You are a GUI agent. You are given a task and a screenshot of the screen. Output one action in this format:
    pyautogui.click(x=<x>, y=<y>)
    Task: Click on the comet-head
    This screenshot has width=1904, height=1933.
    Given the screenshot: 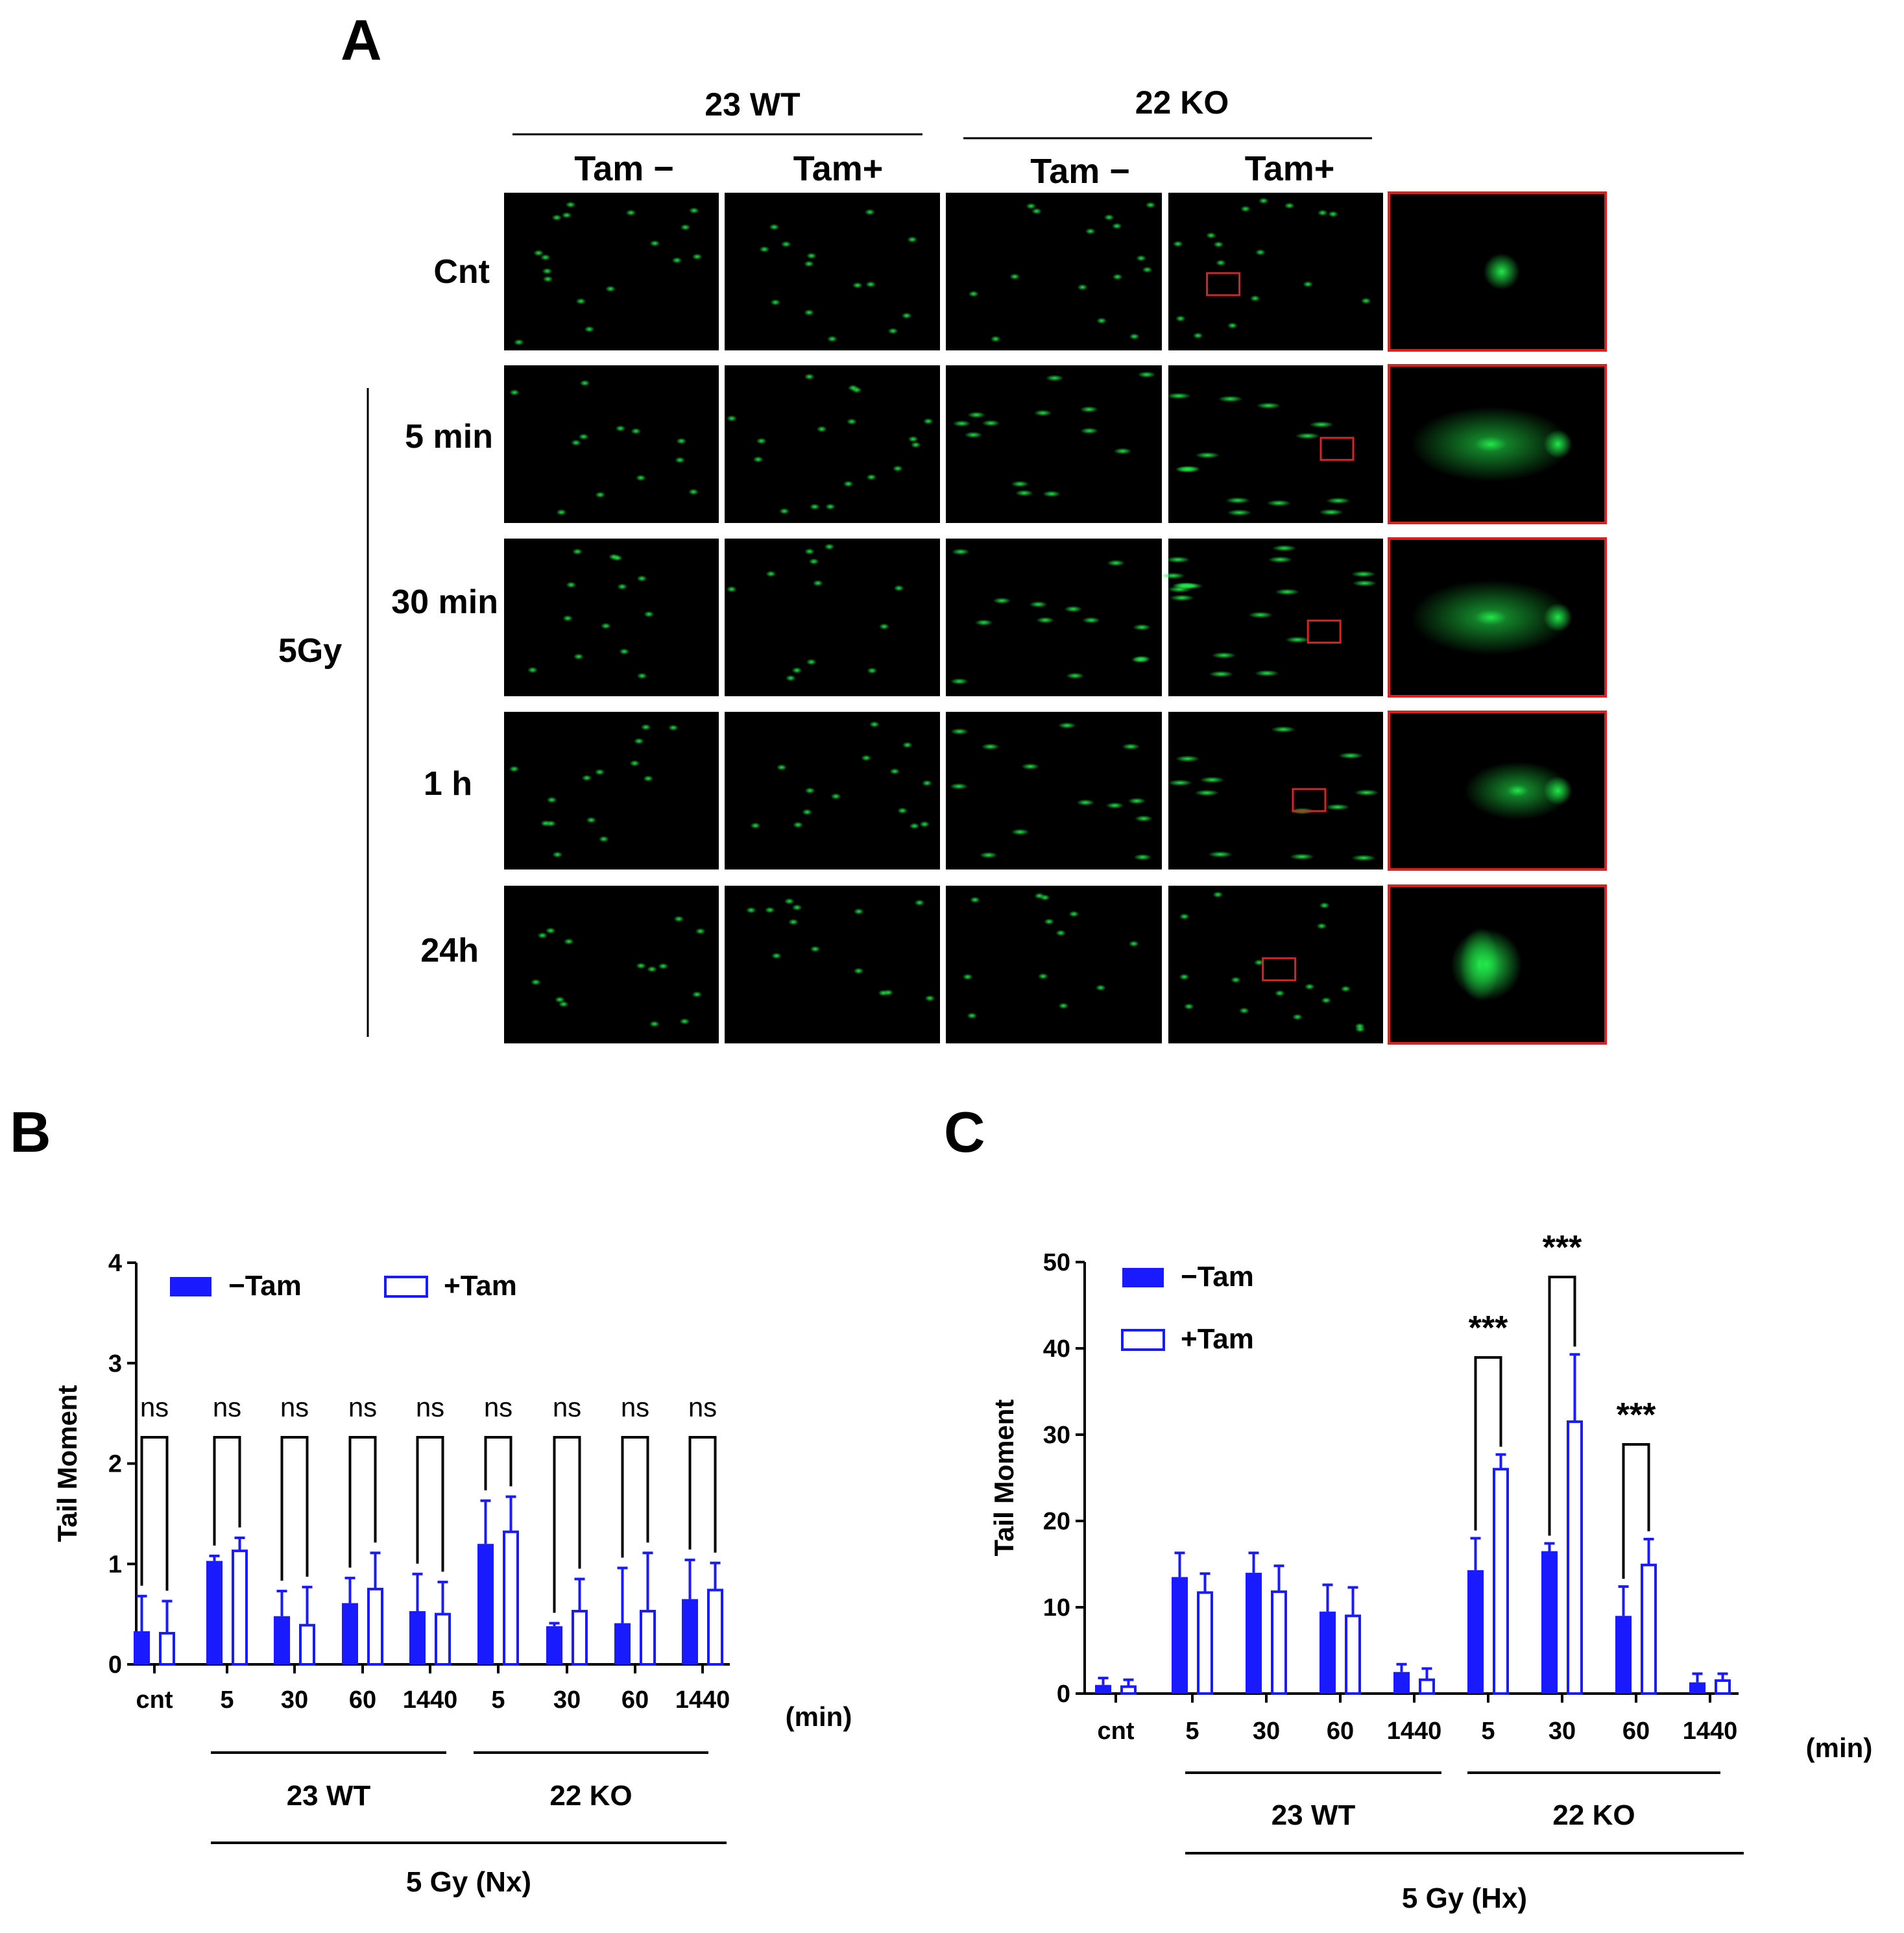 What is the action you would take?
    pyautogui.click(x=1558, y=790)
    